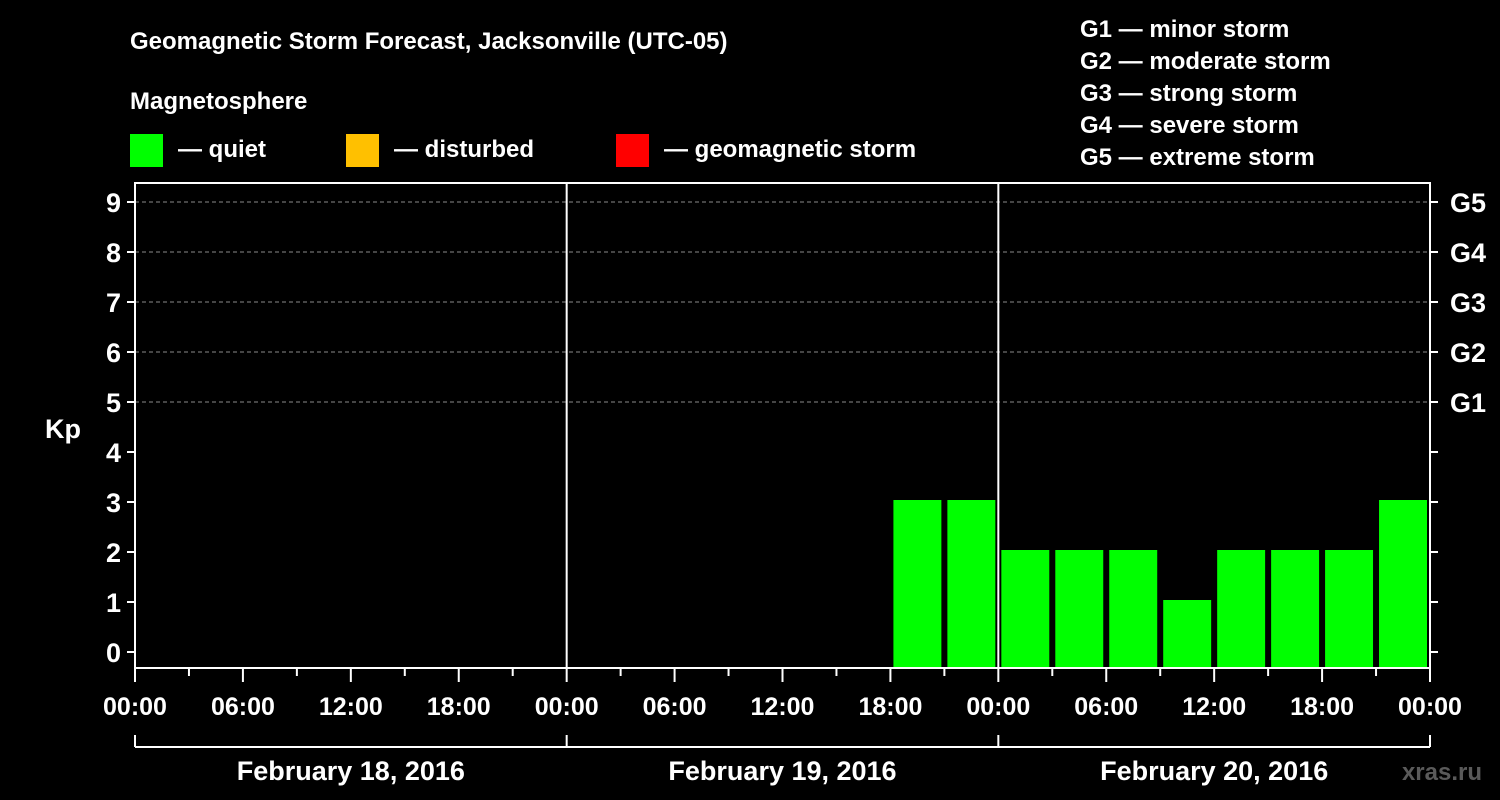 The height and width of the screenshot is (800, 1500). Describe the element at coordinates (243, 707) in the screenshot. I see `x-tick-label-1: 06:00` at that location.